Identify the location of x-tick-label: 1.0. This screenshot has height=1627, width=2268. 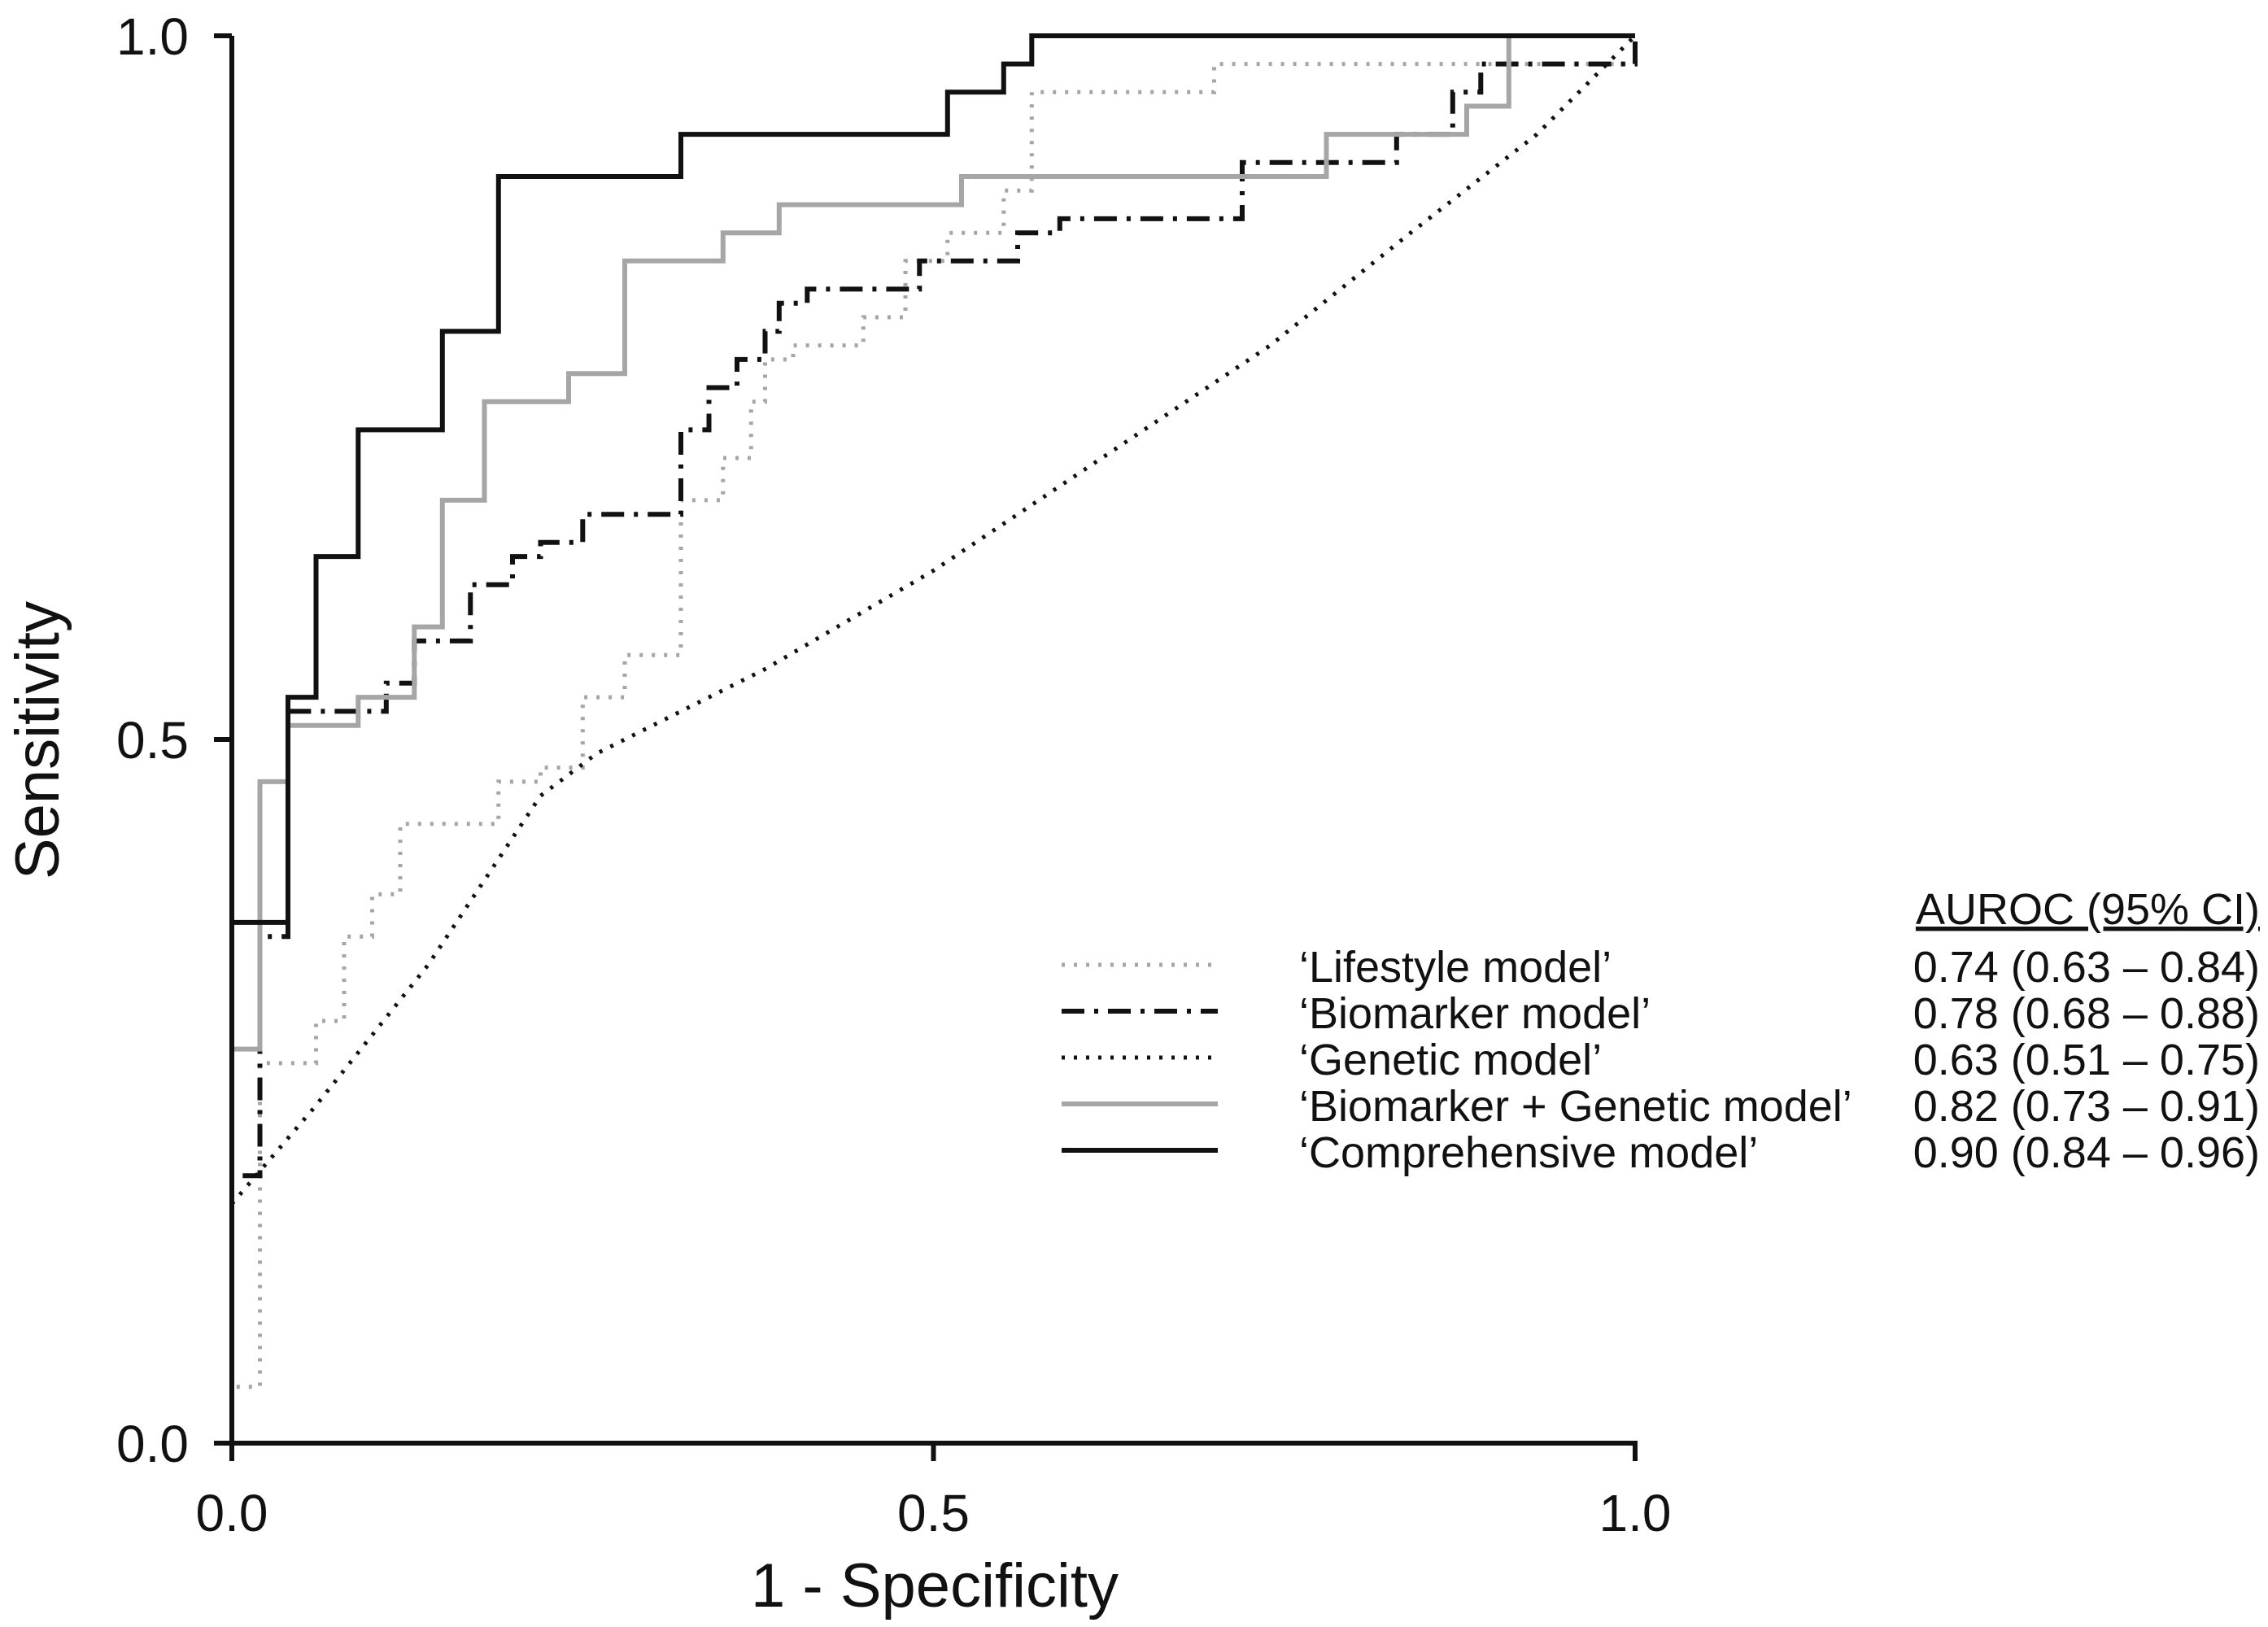
(1636, 1513).